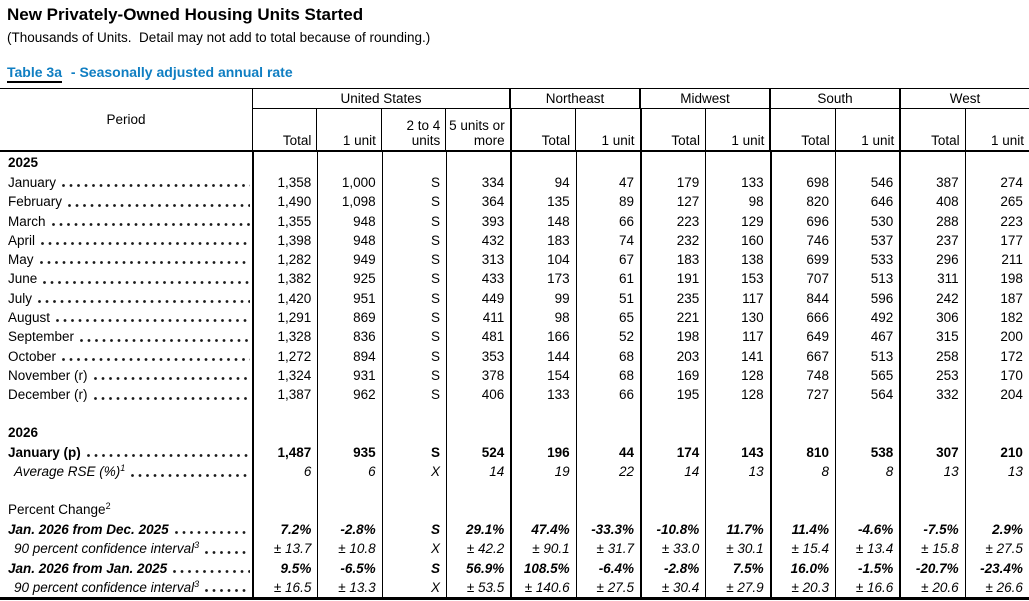 The width and height of the screenshot is (1029, 601). Describe the element at coordinates (542, 183) in the screenshot. I see `value-cell: 94` at that location.